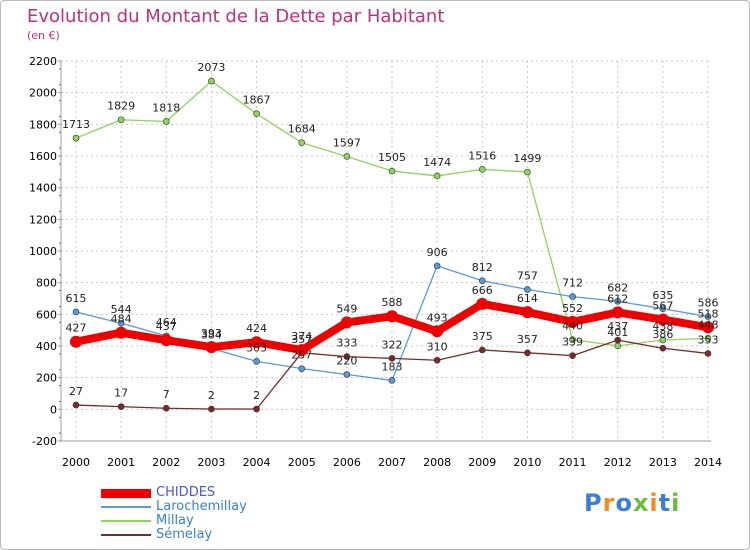 The width and height of the screenshot is (750, 550). I want to click on chart-subtitle: (en €), so click(43, 35).